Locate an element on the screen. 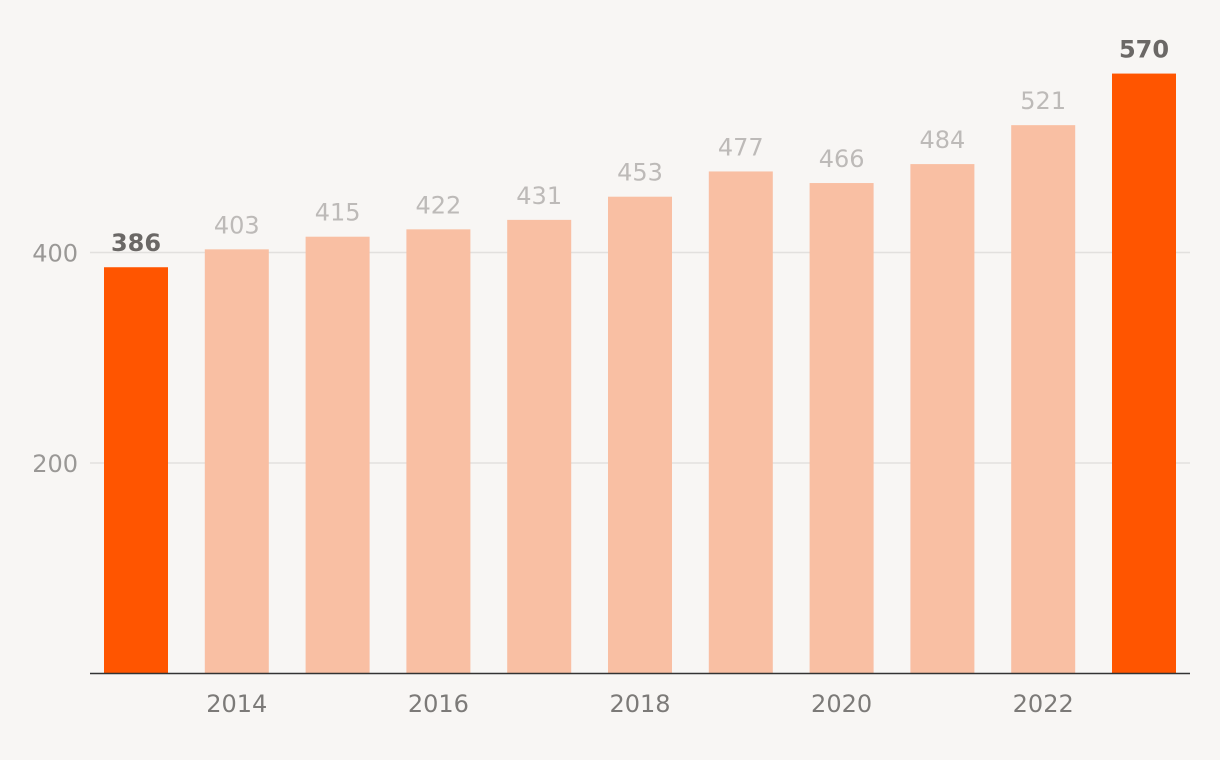  x-tick-label-2020: 2020 is located at coordinates (841, 704).